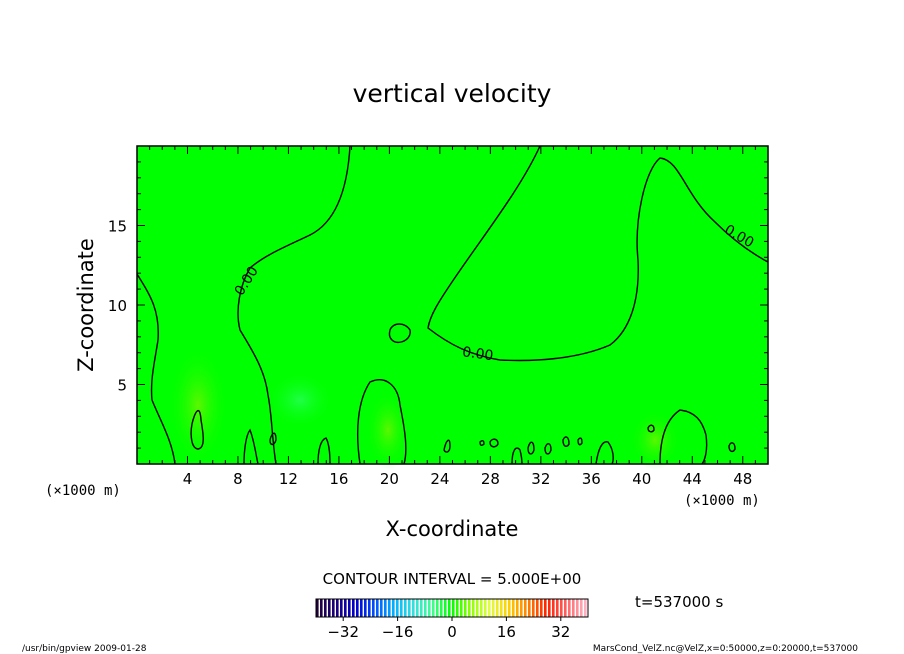 This screenshot has height=654, width=904. What do you see at coordinates (477, 354) in the screenshot?
I see `contour-label: 0.00` at bounding box center [477, 354].